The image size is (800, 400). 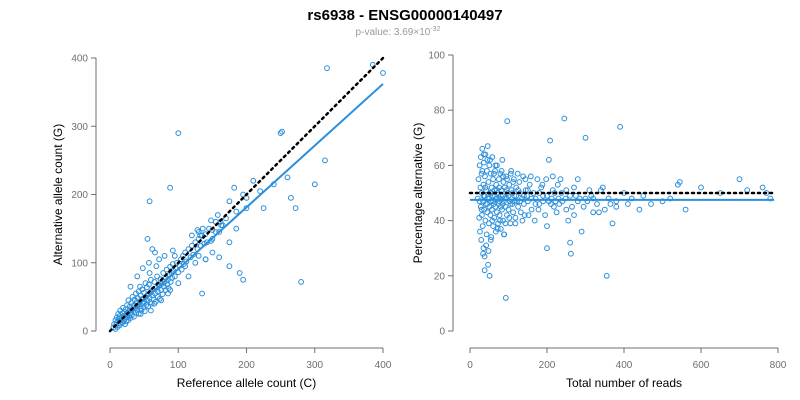 What do you see at coordinates (398, 32) in the screenshot?
I see `chart-subtitle: p-value: 3.69×10-32` at bounding box center [398, 32].